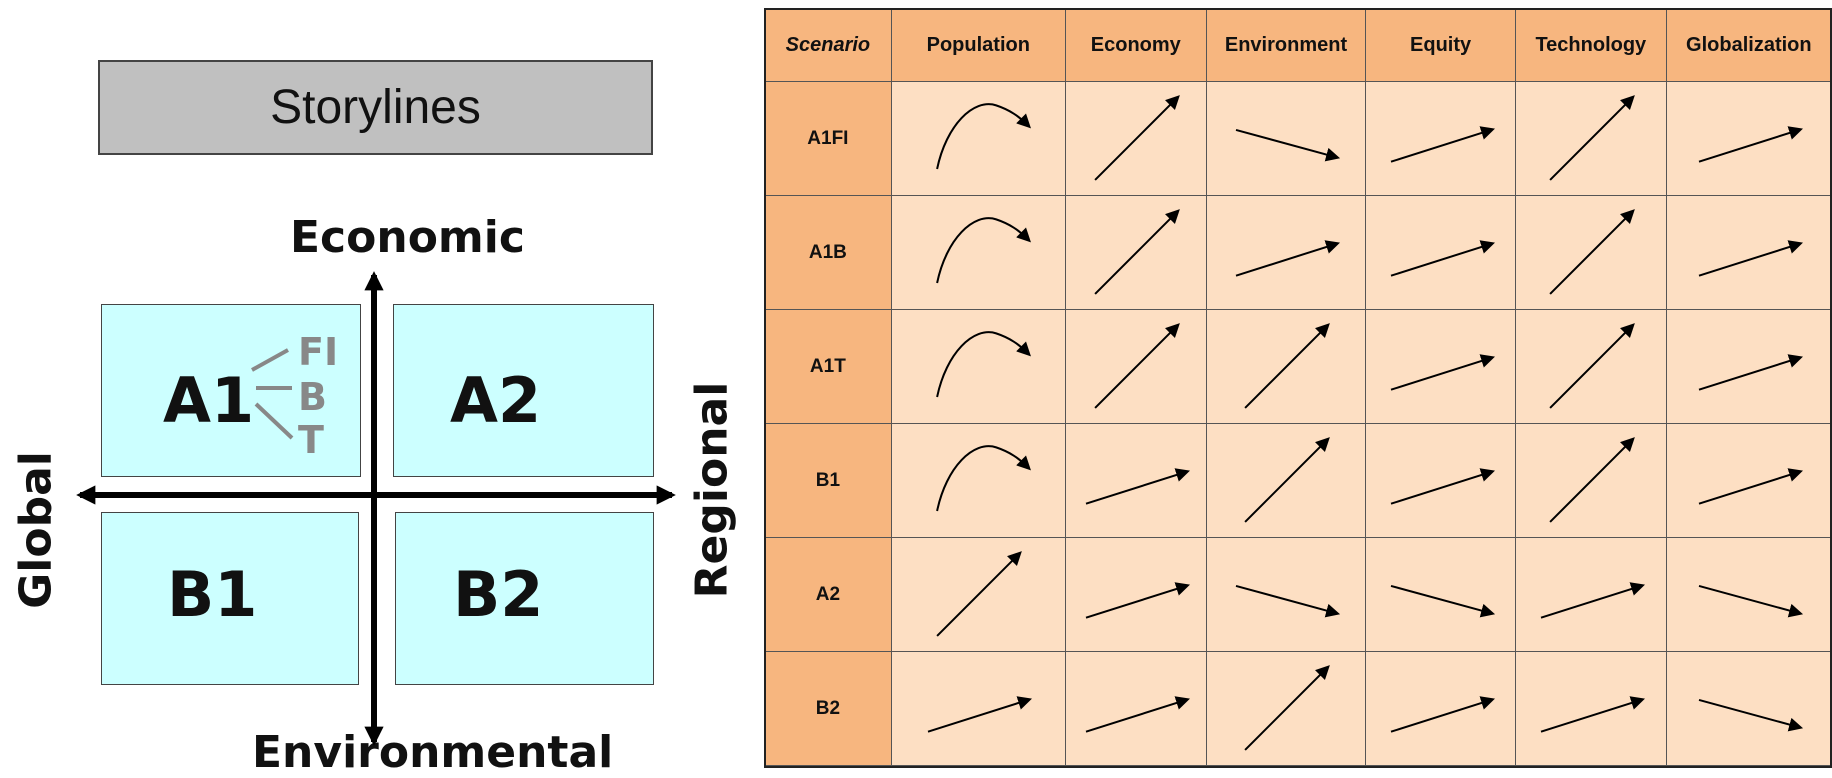  What do you see at coordinates (496, 400) in the screenshot?
I see `quadrant-label-a2: A2` at bounding box center [496, 400].